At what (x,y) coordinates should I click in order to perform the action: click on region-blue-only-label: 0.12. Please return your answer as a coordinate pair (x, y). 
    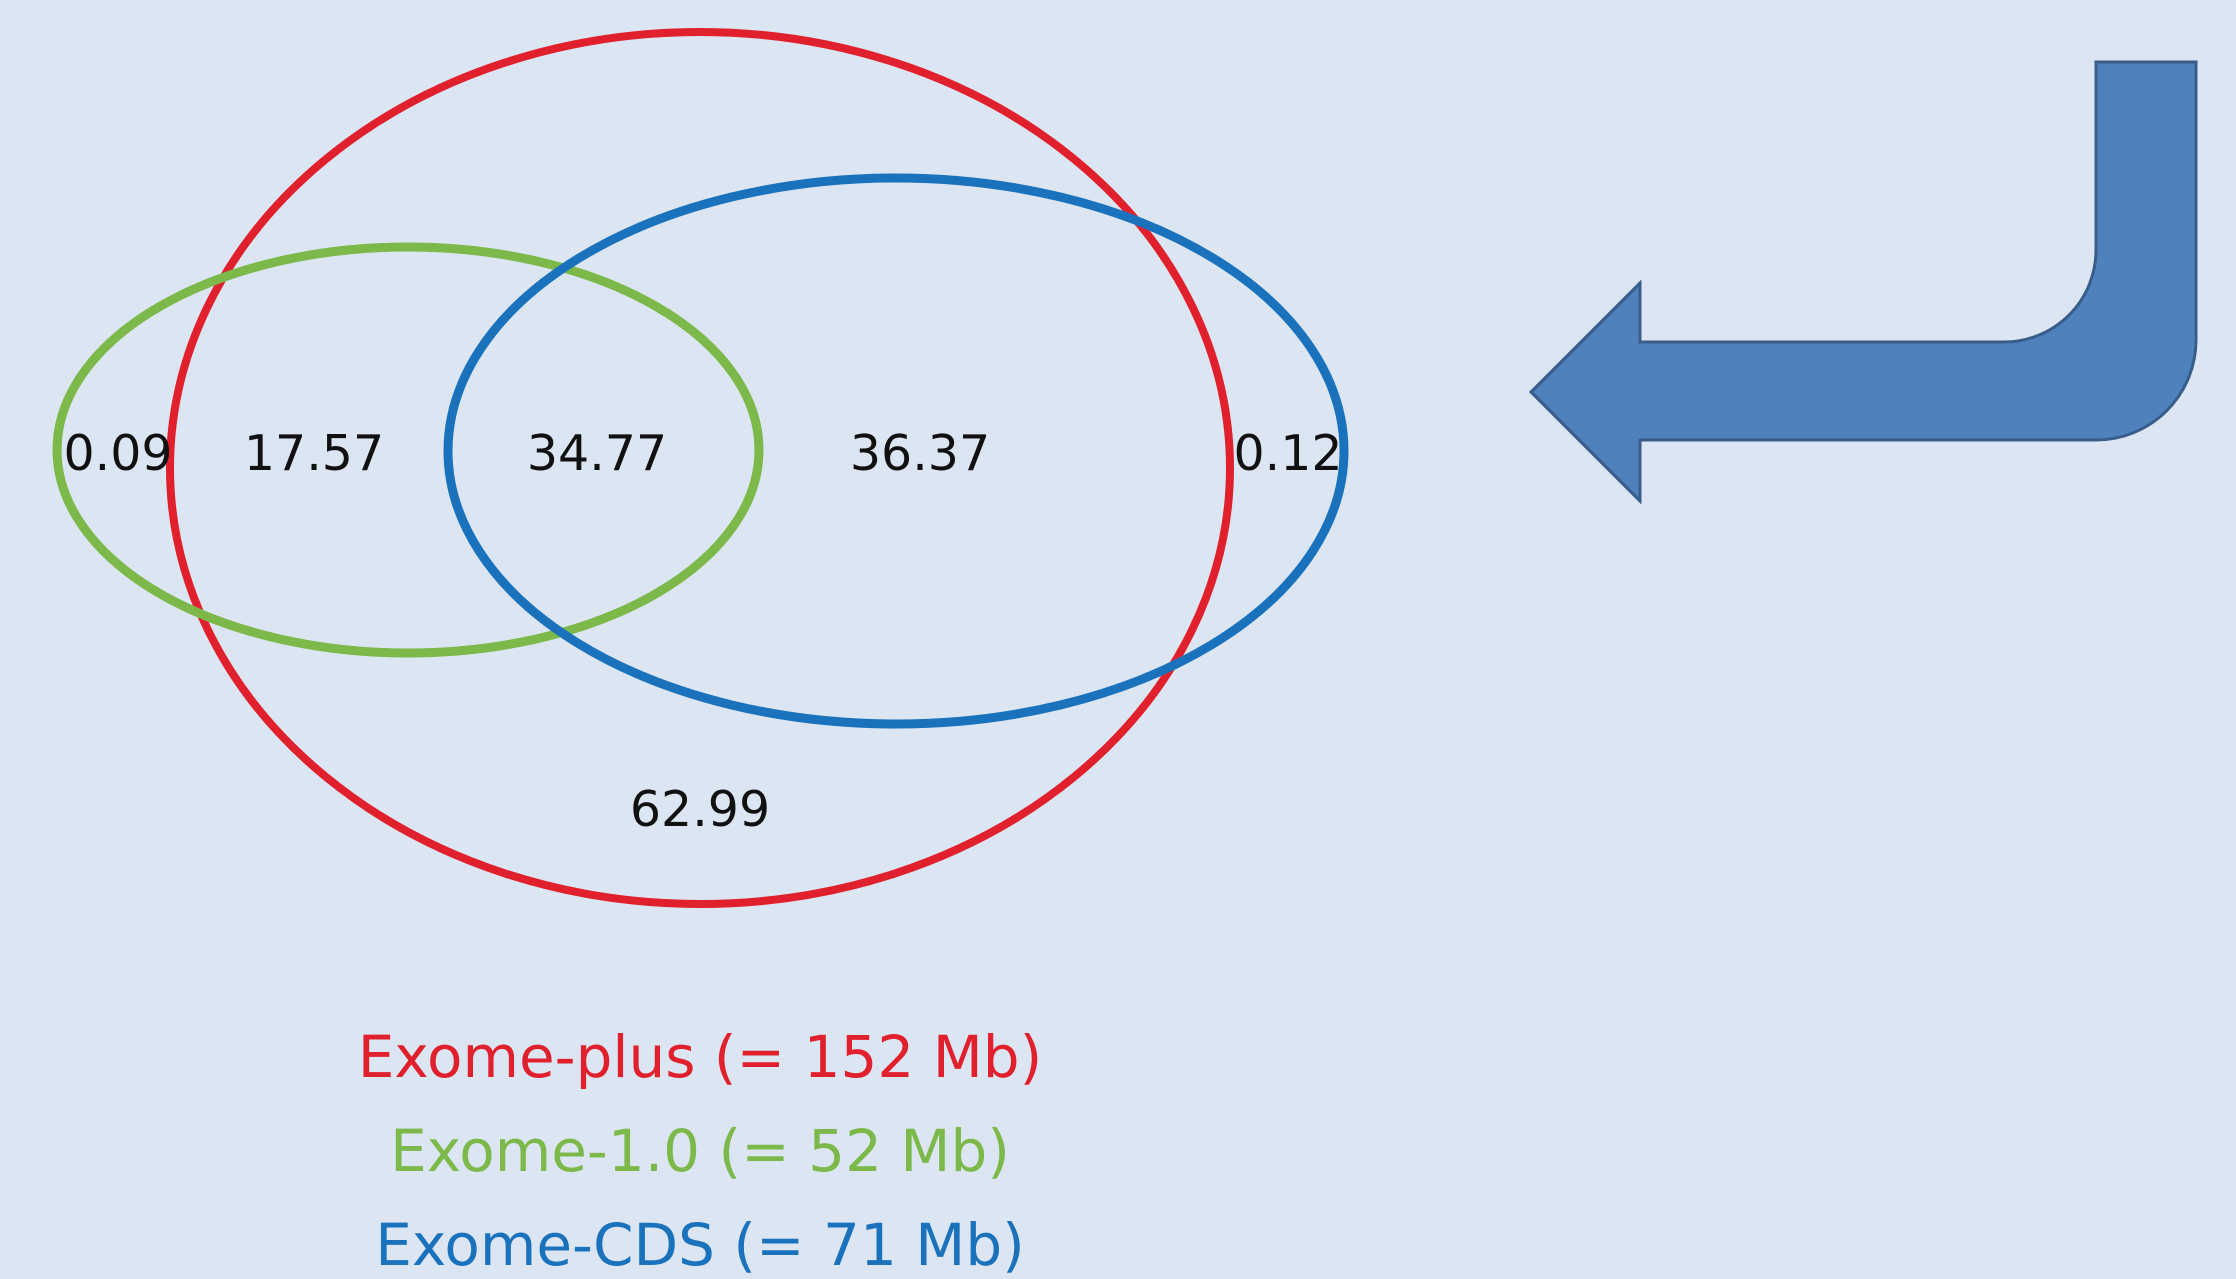
    Looking at the image, I should click on (1287, 453).